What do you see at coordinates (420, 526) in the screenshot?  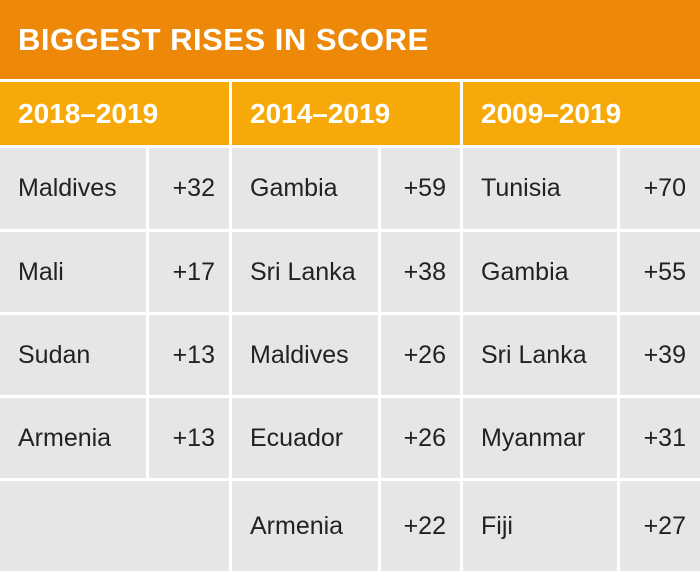 I see `change-cell: +22` at bounding box center [420, 526].